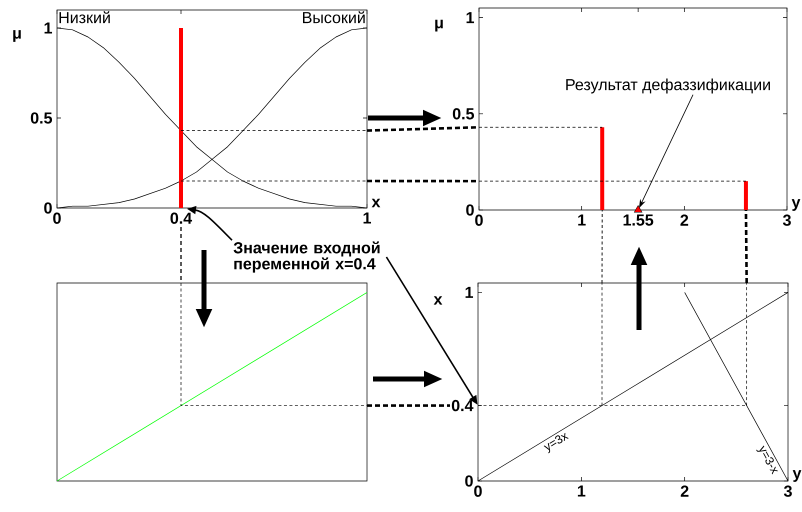 The width and height of the screenshot is (802, 512). I want to click on legend-label: Низкий, so click(85, 17).